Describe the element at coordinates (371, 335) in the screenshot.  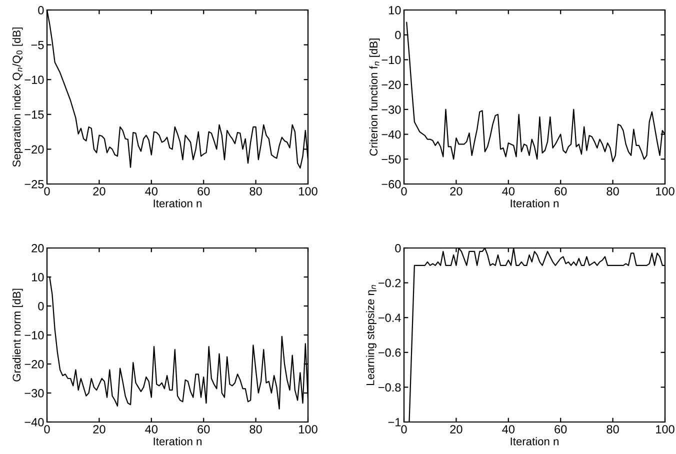
I see `y-axis-title: Learning stepsize η$_{n}$` at that location.